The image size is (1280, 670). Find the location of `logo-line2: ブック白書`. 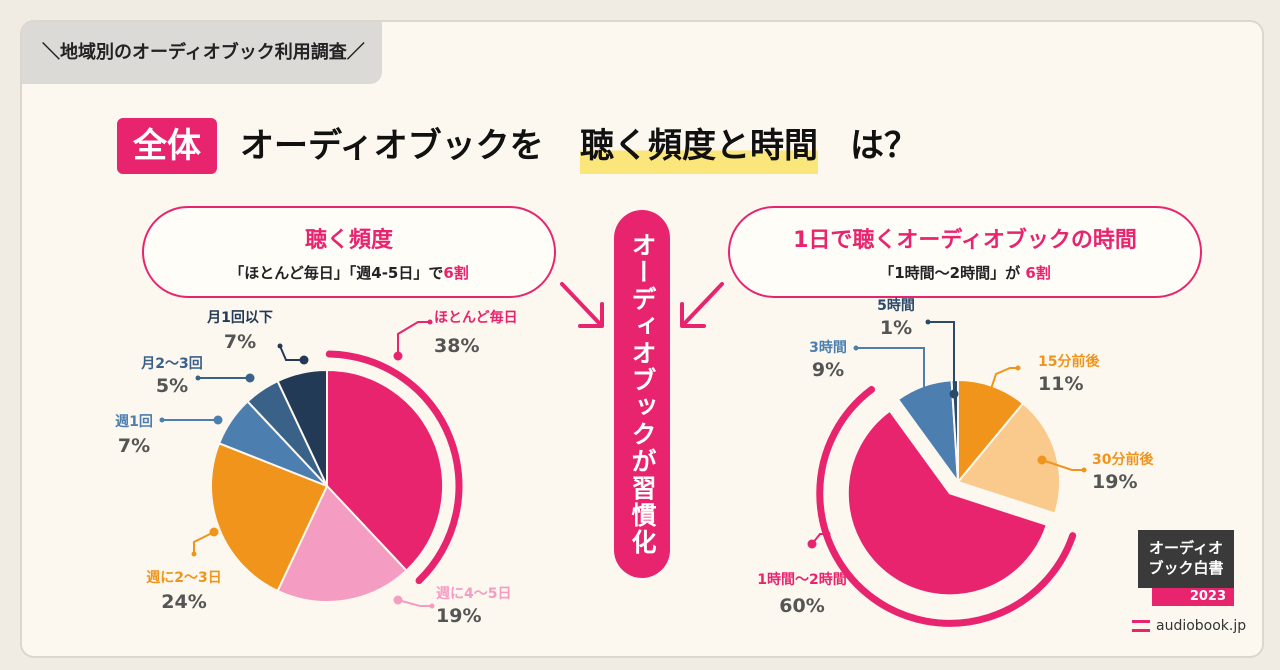

logo-line2: ブック白書 is located at coordinates (1186, 568).